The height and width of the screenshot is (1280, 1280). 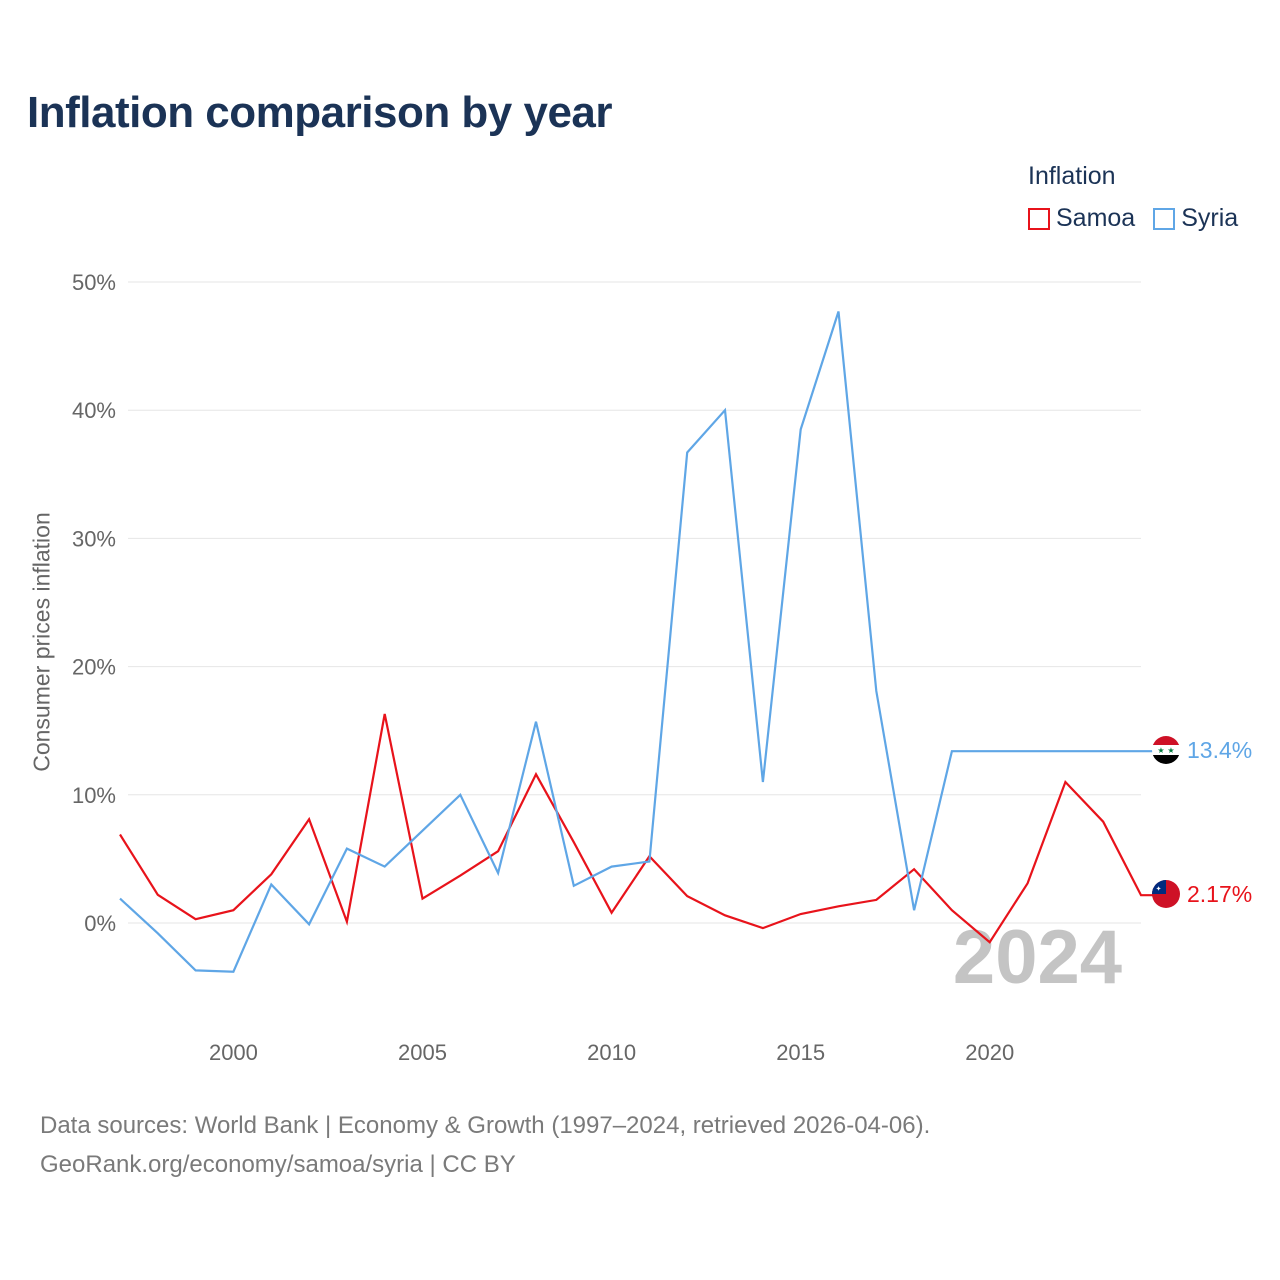 What do you see at coordinates (1210, 218) in the screenshot?
I see `legend-label-syria: Syria` at bounding box center [1210, 218].